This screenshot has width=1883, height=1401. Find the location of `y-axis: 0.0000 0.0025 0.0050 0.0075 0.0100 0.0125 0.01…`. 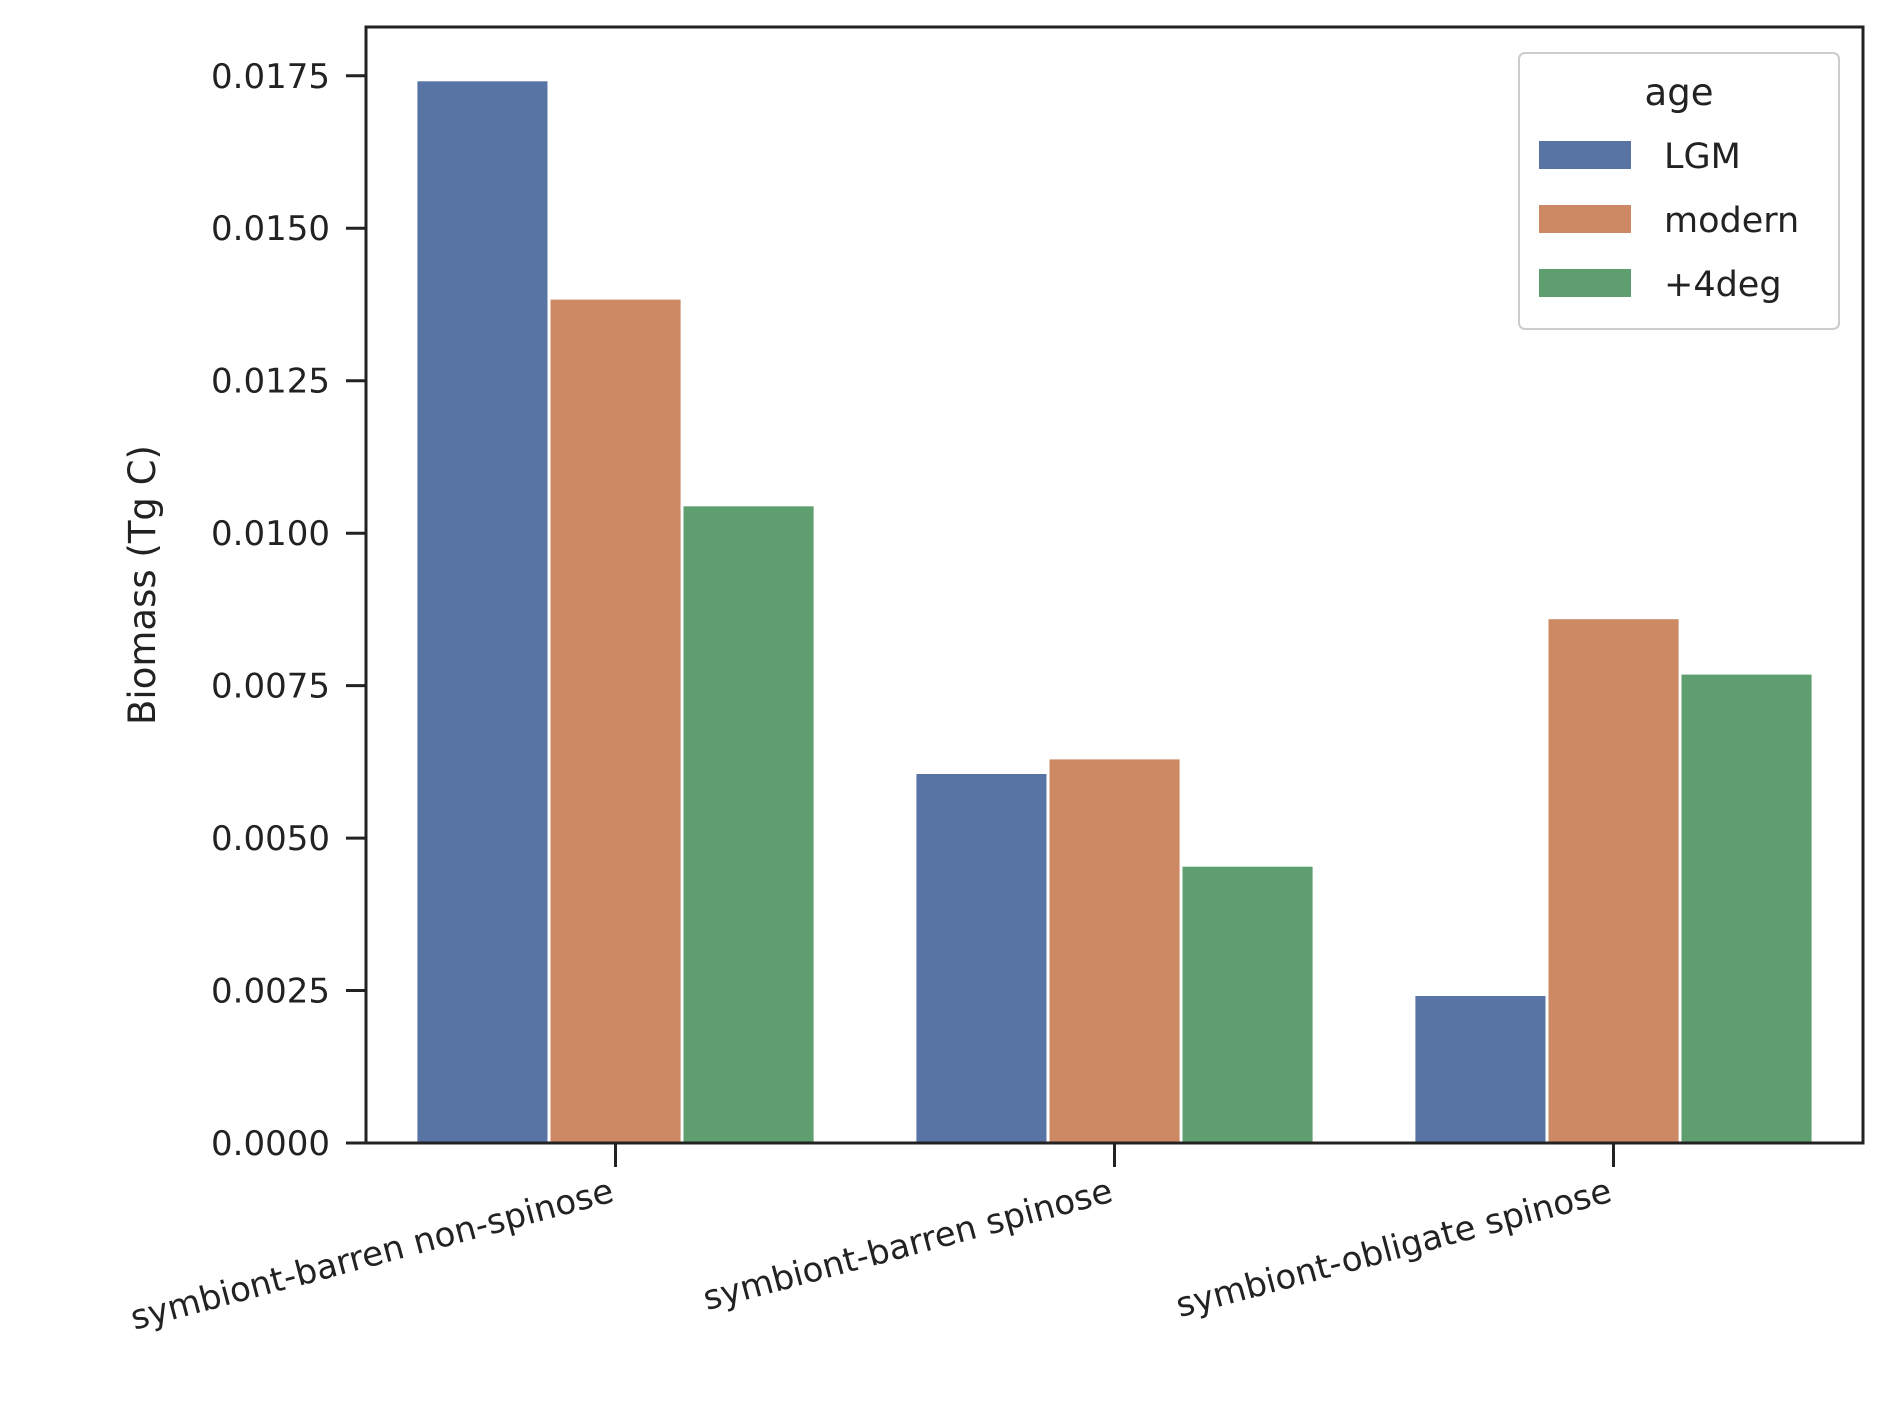

y-axis: 0.0000 0.0025 0.0050 0.0075 0.0100 0.0125 0.01… is located at coordinates (288, 610).